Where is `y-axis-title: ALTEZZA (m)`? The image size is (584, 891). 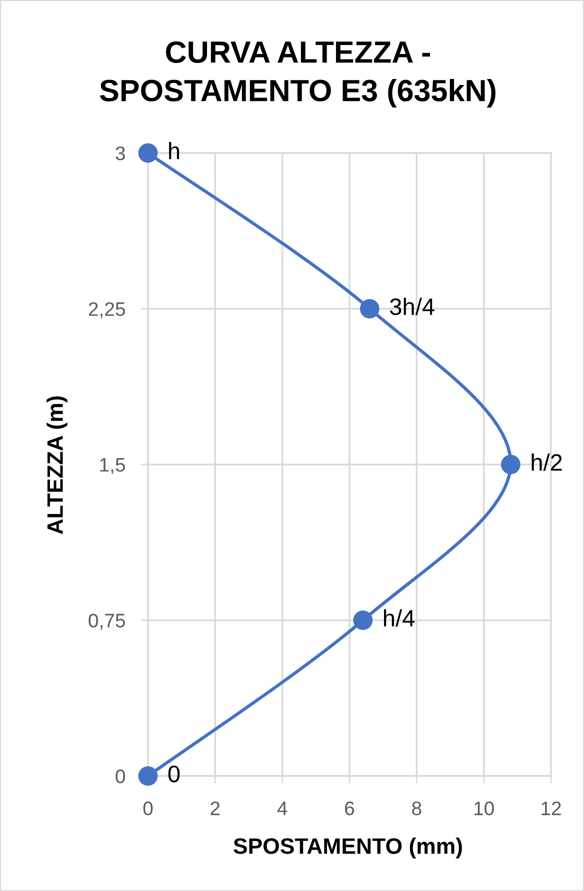 y-axis-title: ALTEZZA (m) is located at coordinates (57, 465).